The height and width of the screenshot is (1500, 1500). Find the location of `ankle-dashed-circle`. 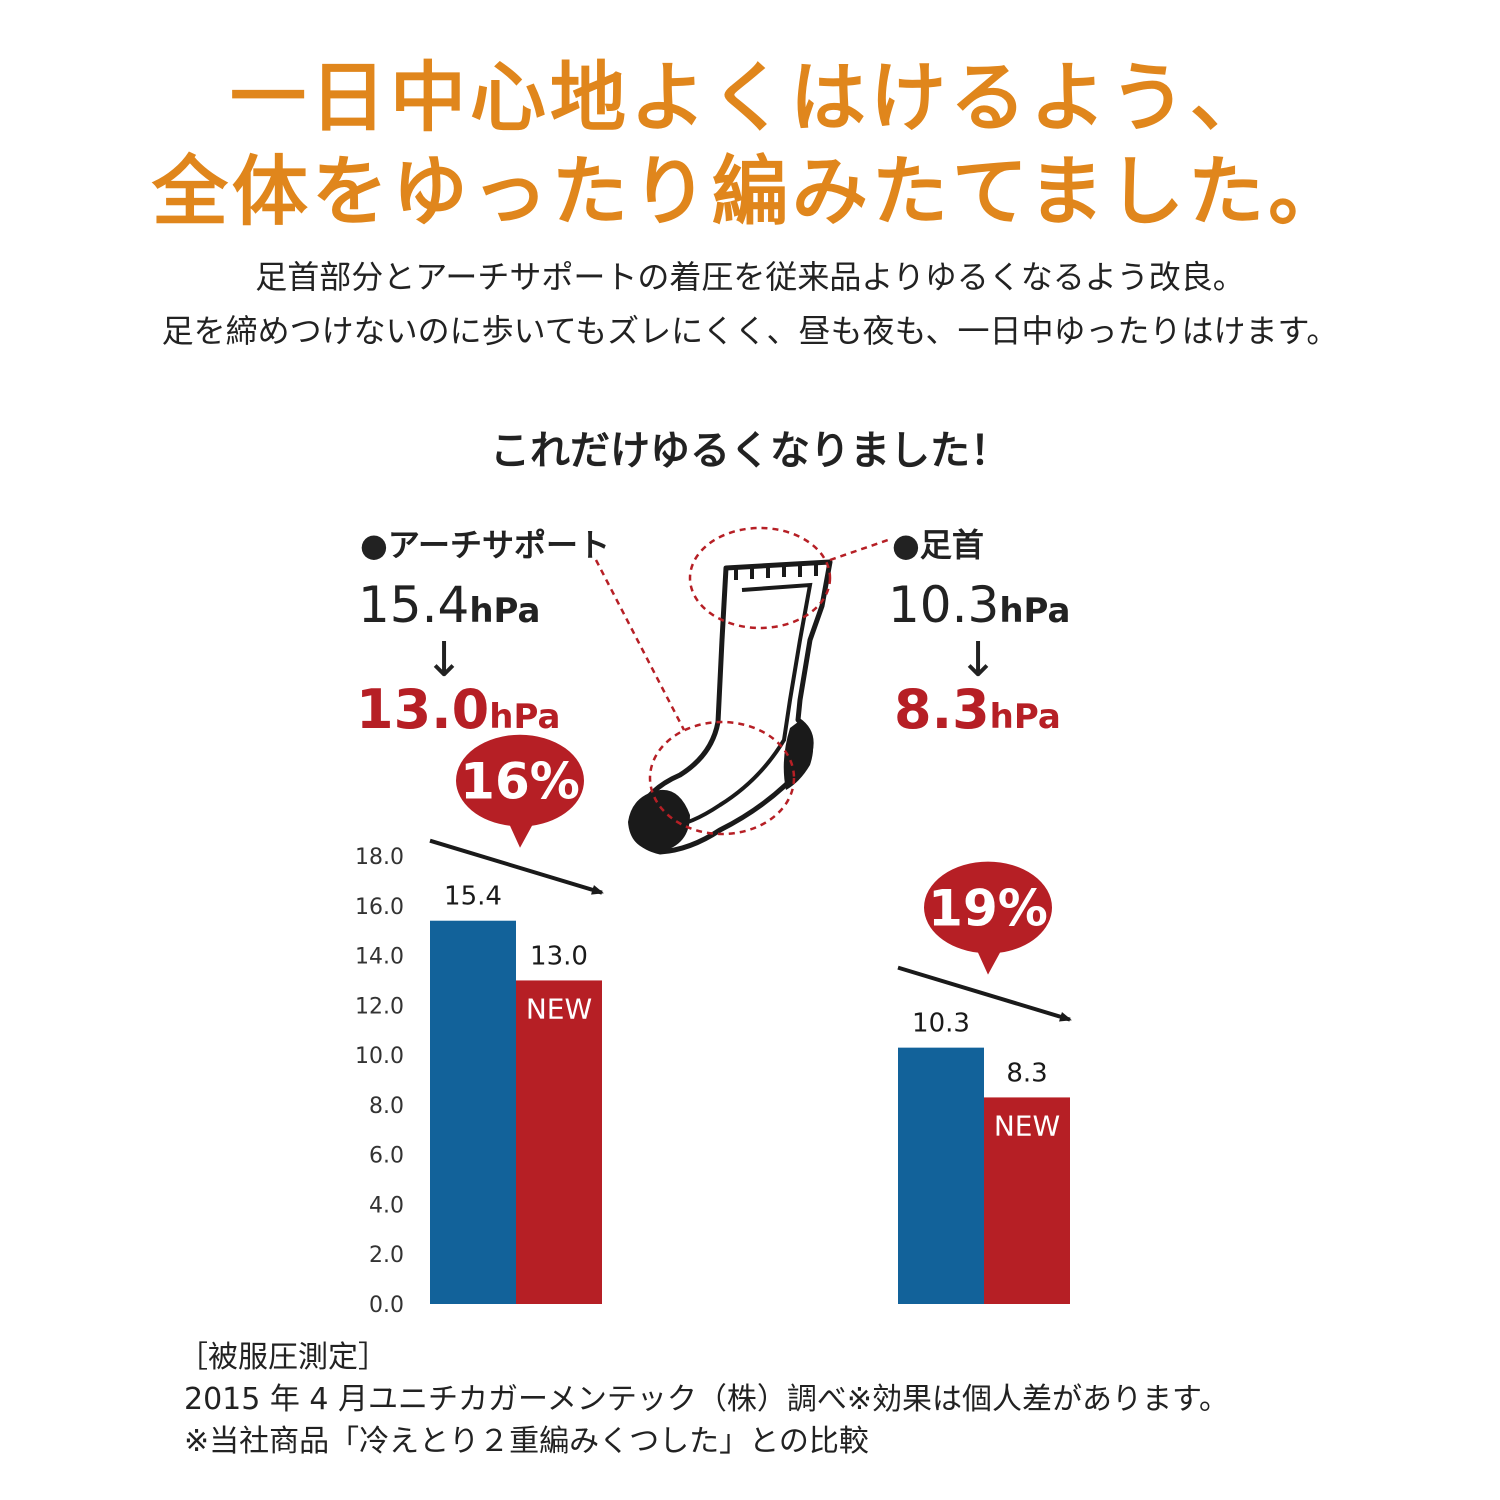

ankle-dashed-circle is located at coordinates (760, 578).